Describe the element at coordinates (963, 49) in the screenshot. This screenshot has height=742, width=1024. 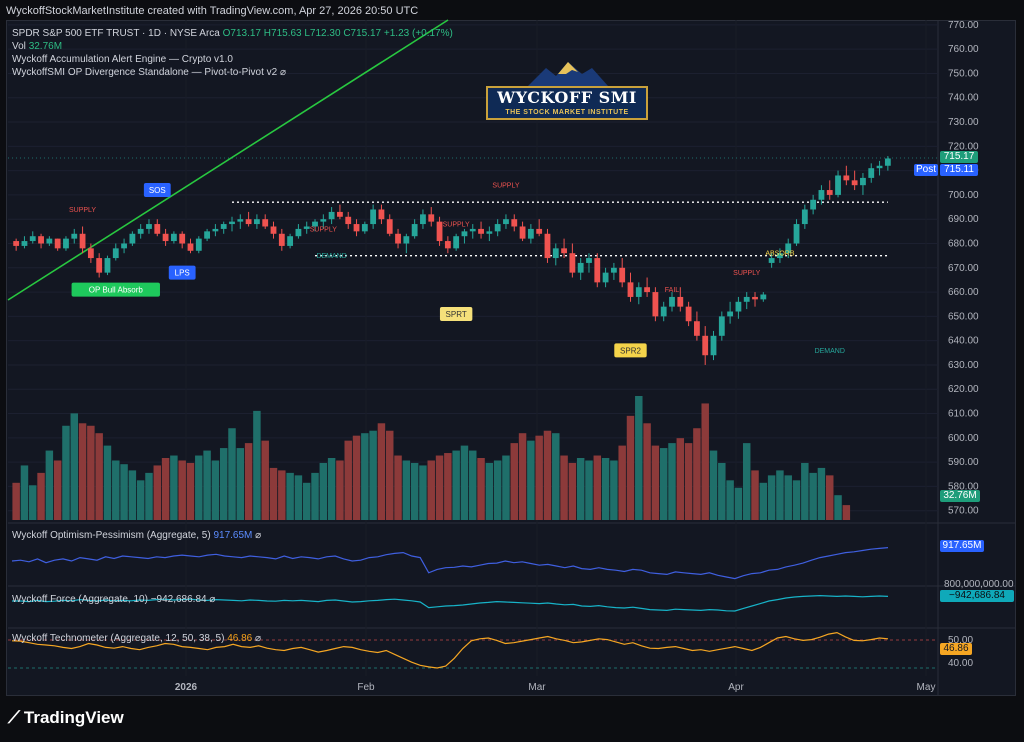
I see `y-tick-label: 760.00` at that location.